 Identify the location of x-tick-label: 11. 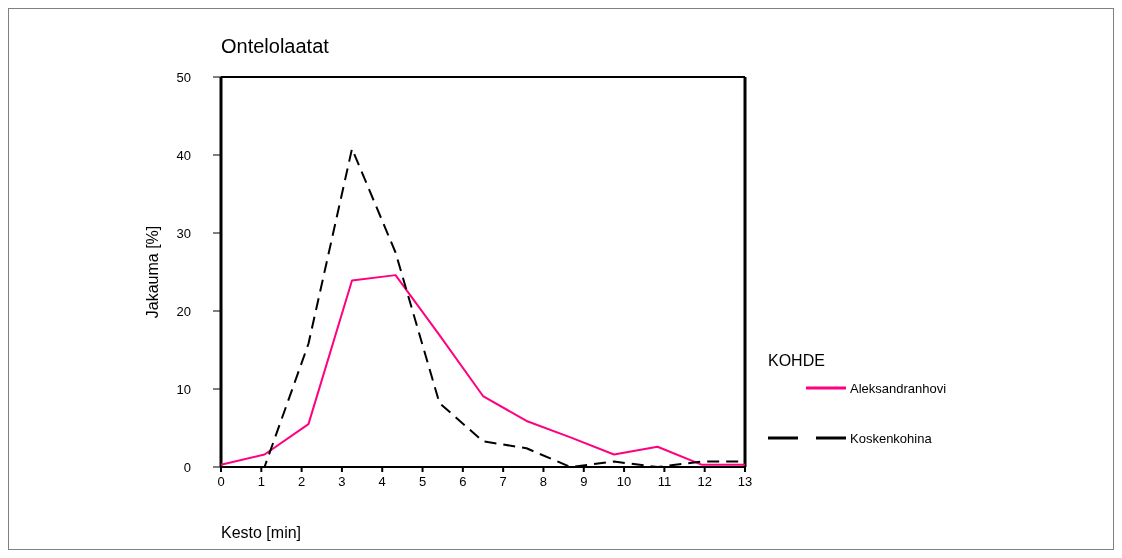
(664, 481).